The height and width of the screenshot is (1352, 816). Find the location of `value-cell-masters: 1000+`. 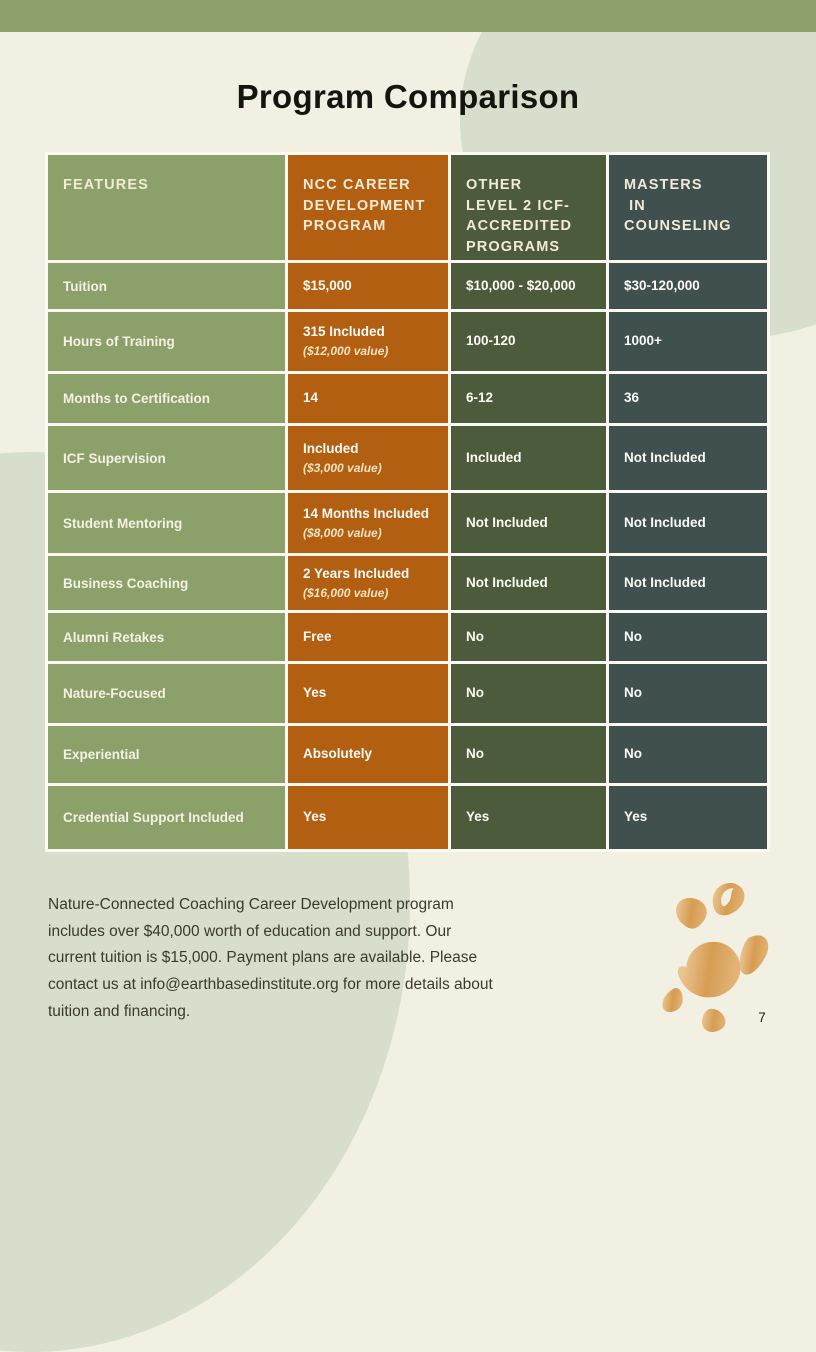

value-cell-masters: 1000+ is located at coordinates (688, 341).